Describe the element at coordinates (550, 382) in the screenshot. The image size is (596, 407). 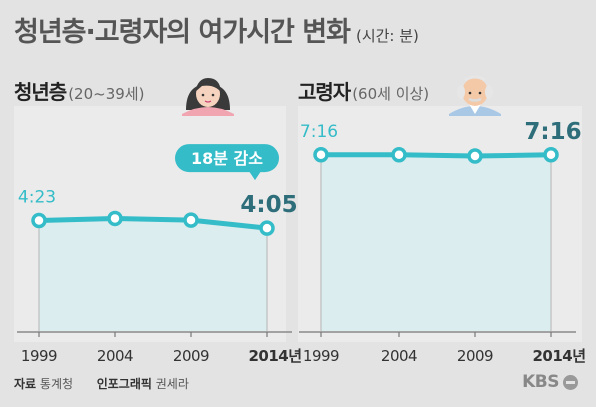
I see `kbs-logo: KBS` at that location.